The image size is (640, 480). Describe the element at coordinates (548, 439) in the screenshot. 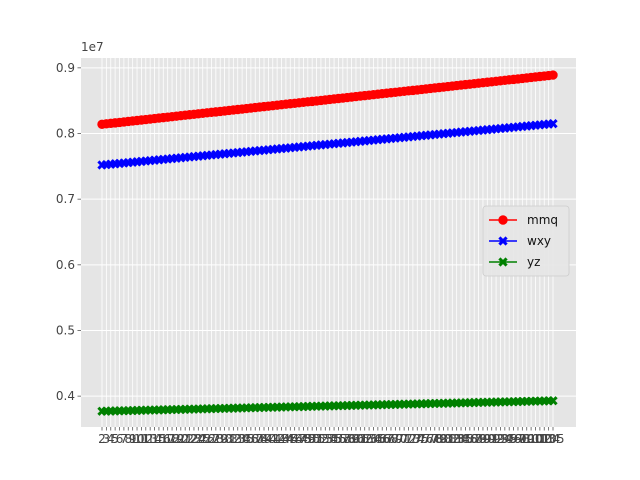

I see `x-tick-label: 104` at that location.